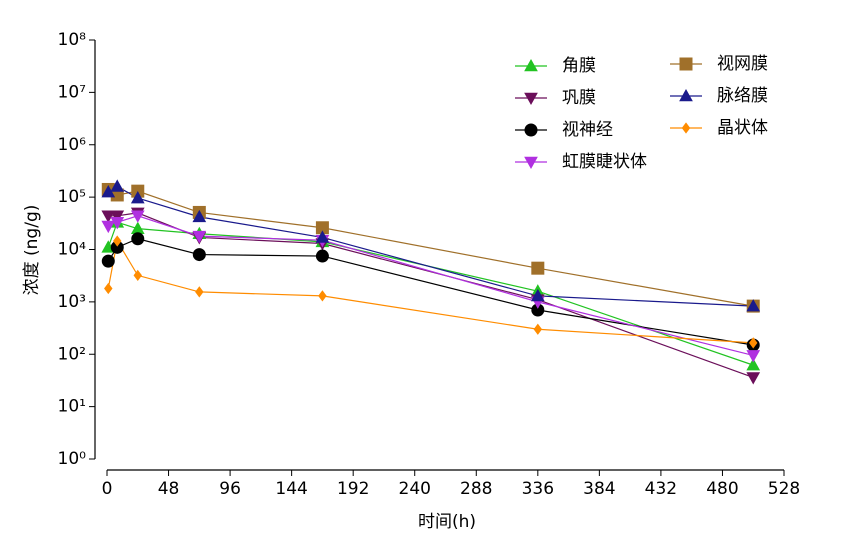 Image resolution: width=861 pixels, height=556 pixels. What do you see at coordinates (353, 489) in the screenshot?
I see `x-tick-label: 192` at bounding box center [353, 489].